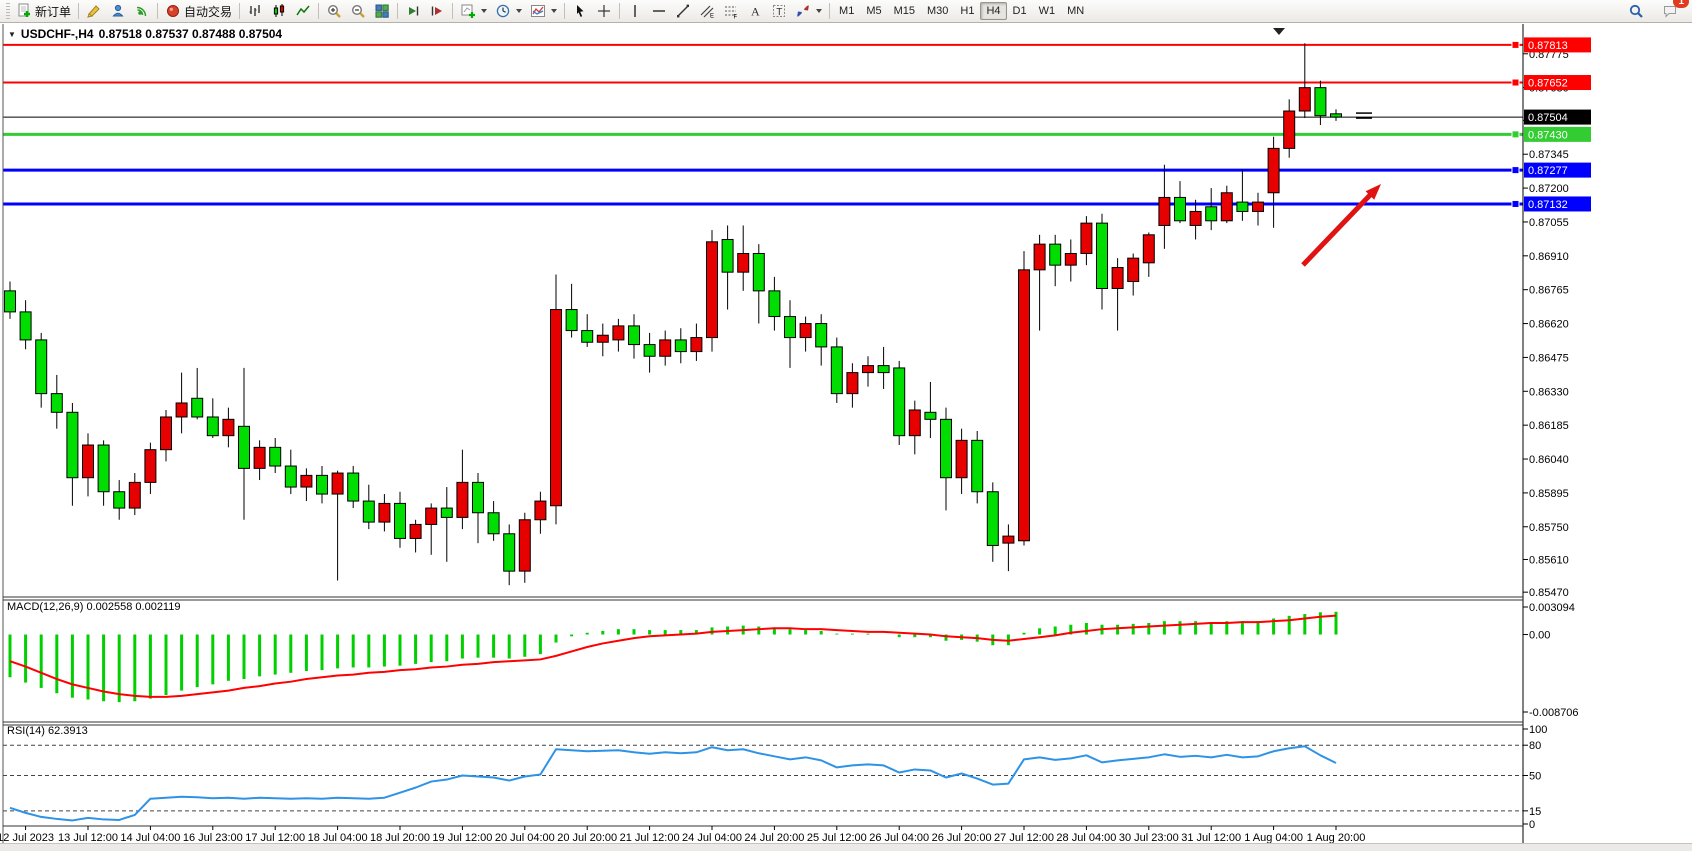  What do you see at coordinates (1549, 189) in the screenshot?
I see `svg-text: 0.87200` at bounding box center [1549, 189].